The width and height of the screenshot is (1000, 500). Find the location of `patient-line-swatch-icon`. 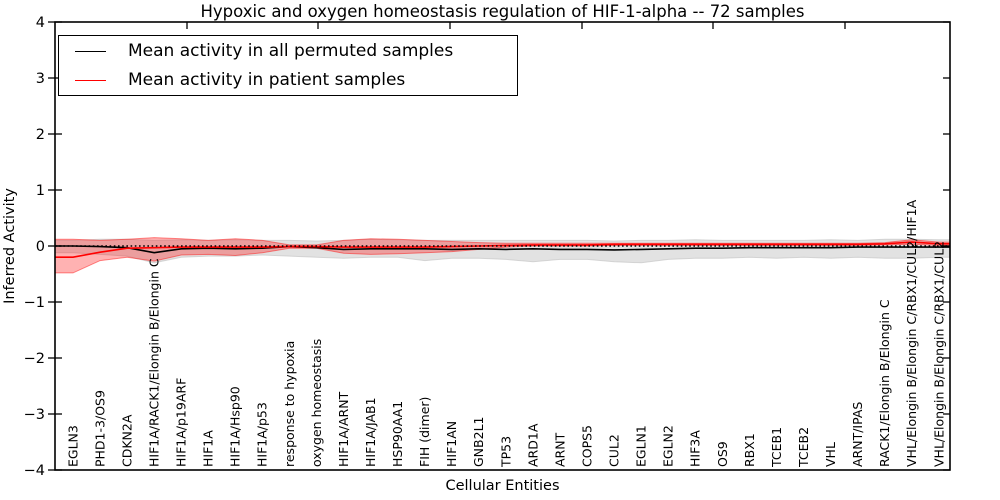

patient-line-swatch-icon is located at coordinates (90, 80).